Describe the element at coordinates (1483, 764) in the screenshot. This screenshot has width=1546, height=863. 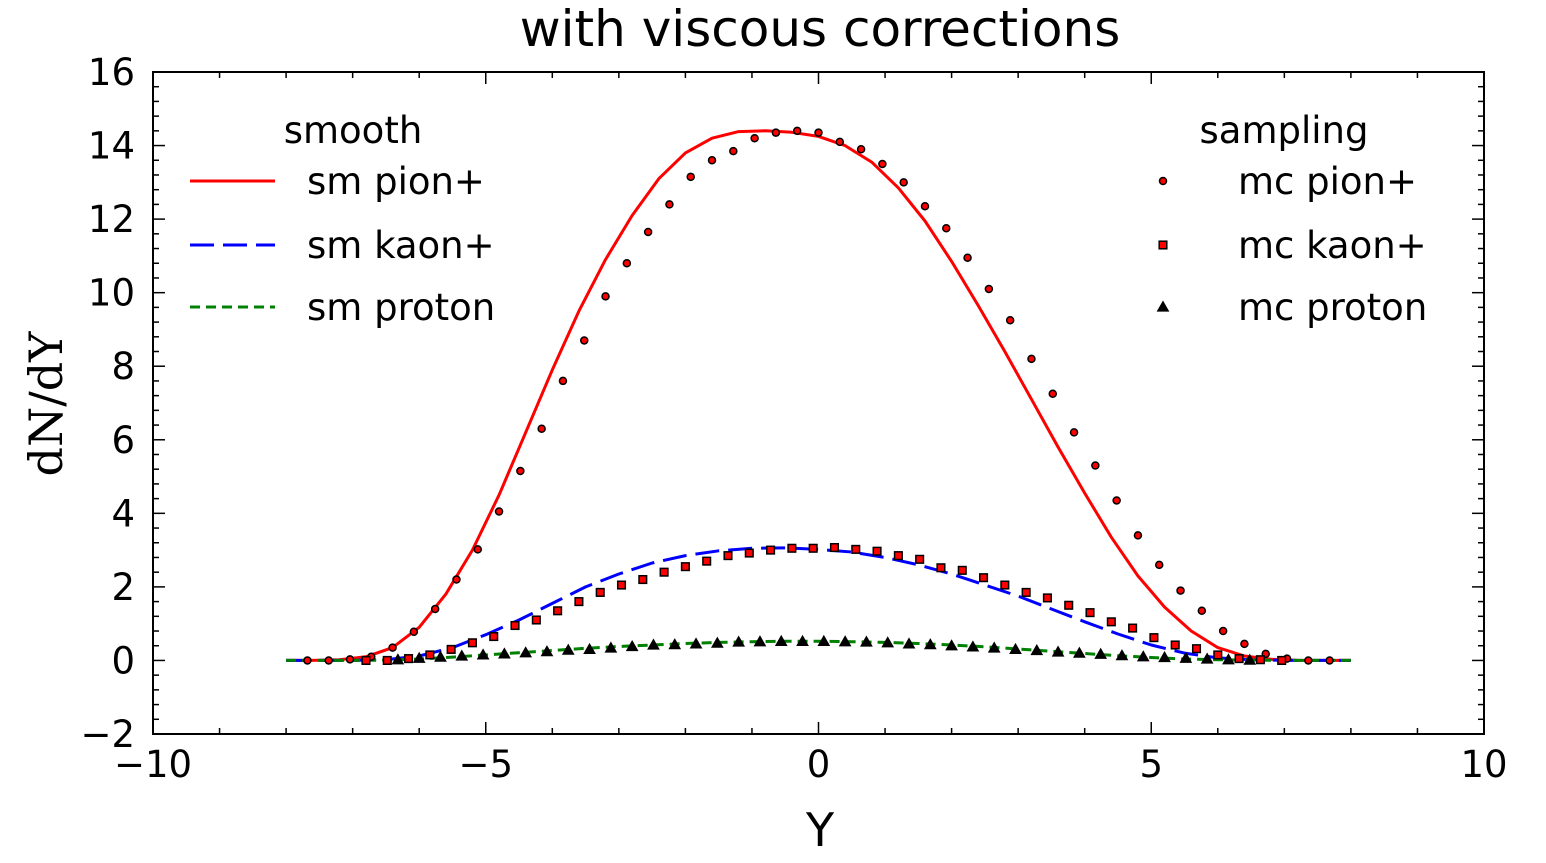
I see `x-tick-label: 10` at that location.